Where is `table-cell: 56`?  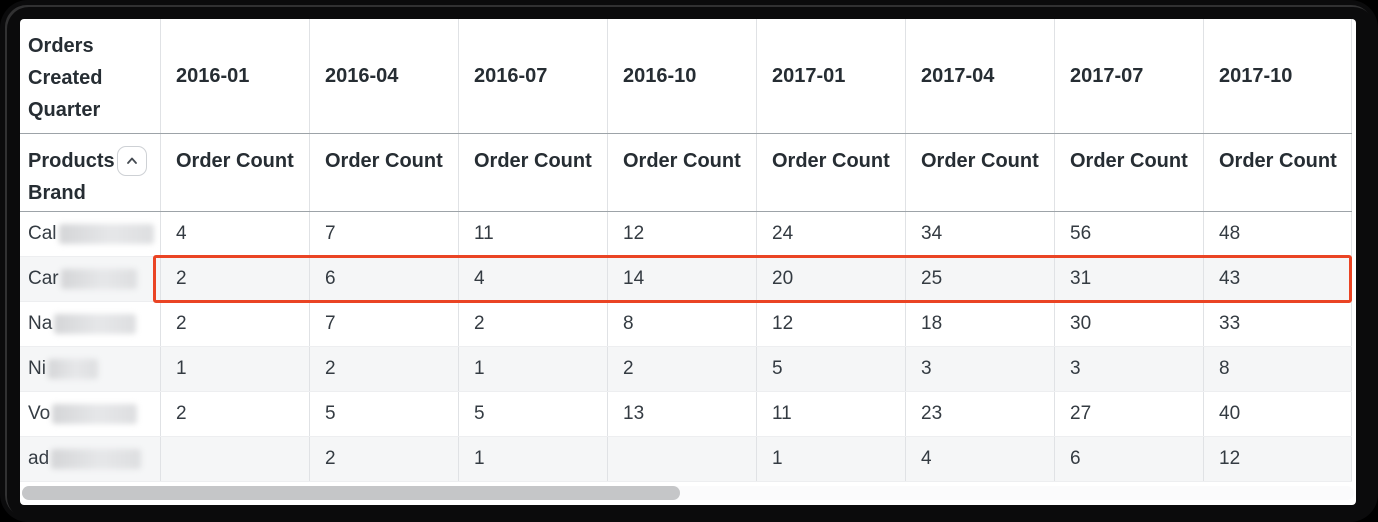
table-cell: 56 is located at coordinates (1128, 234).